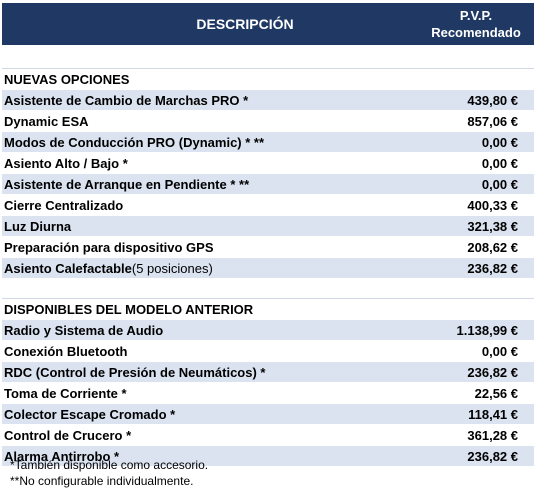 Image resolution: width=541 pixels, height=499 pixels. I want to click on price-header-line2: Recomendado, so click(476, 32).